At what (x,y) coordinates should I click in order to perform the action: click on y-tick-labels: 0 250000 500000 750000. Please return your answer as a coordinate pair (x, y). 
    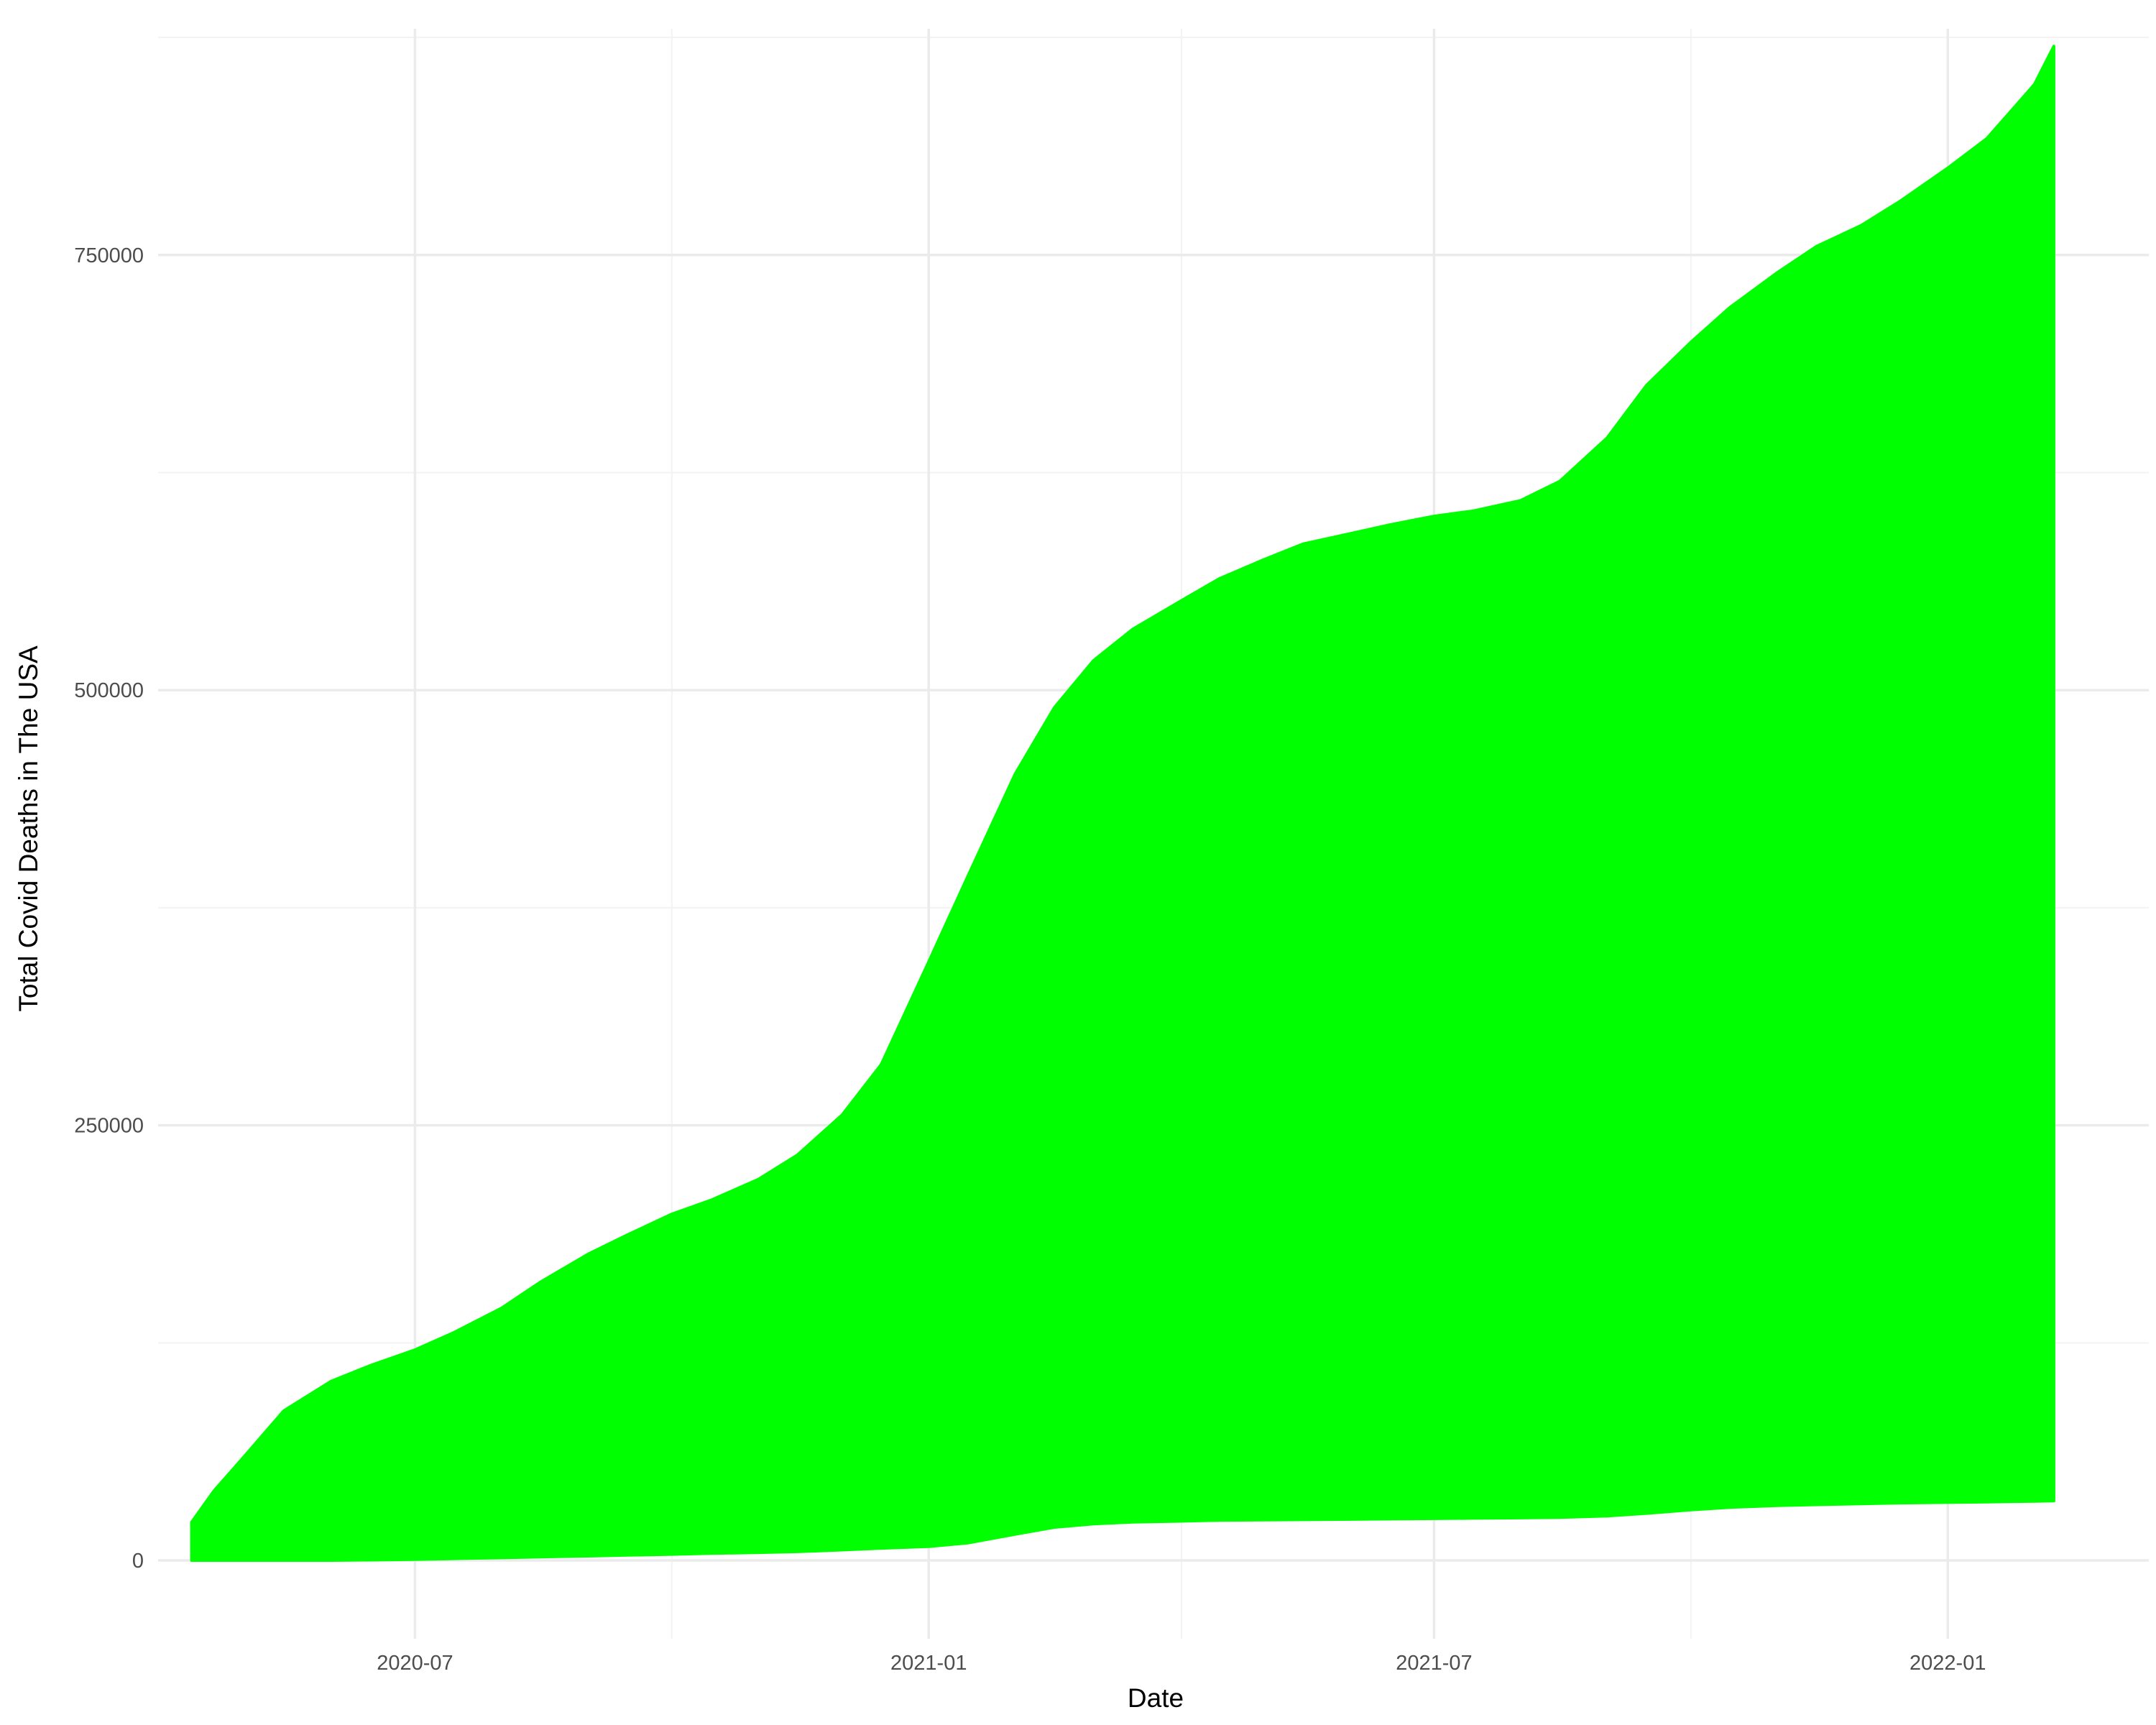
    Looking at the image, I should click on (109, 908).